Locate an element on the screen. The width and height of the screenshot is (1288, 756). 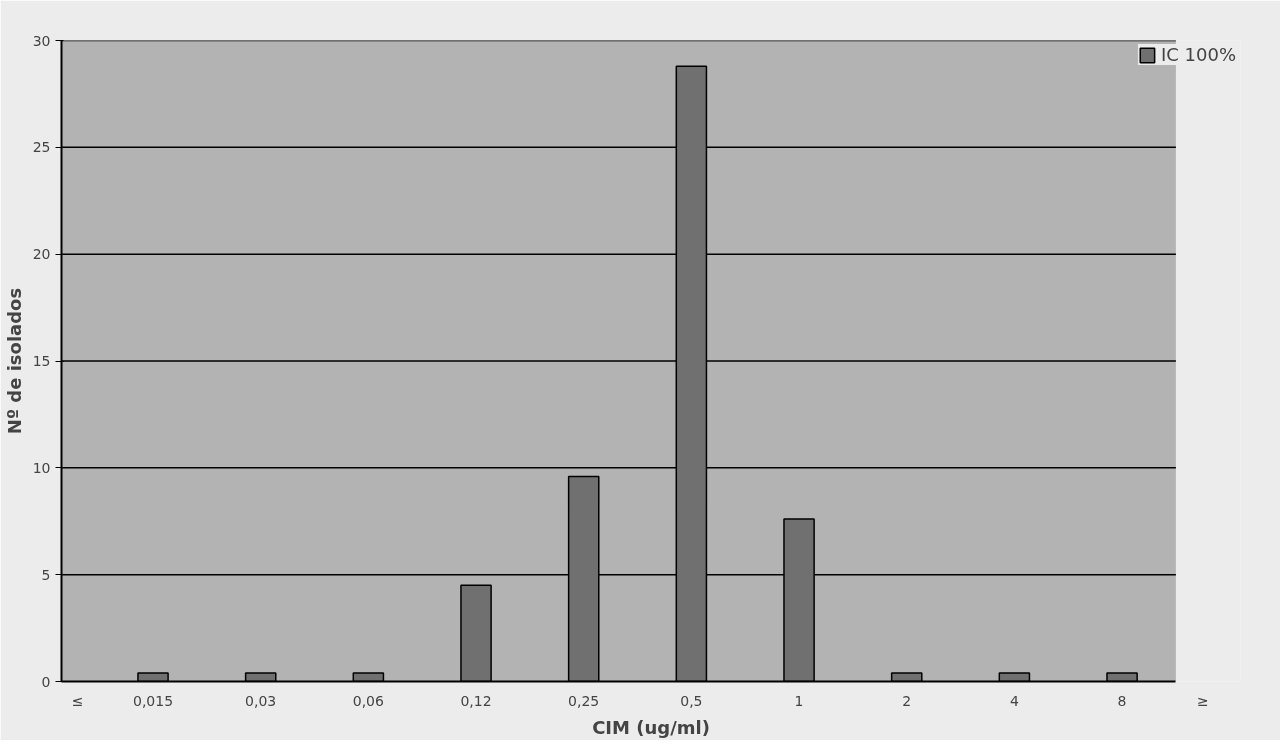
y-tick-label: 20 is located at coordinates (41, 254).